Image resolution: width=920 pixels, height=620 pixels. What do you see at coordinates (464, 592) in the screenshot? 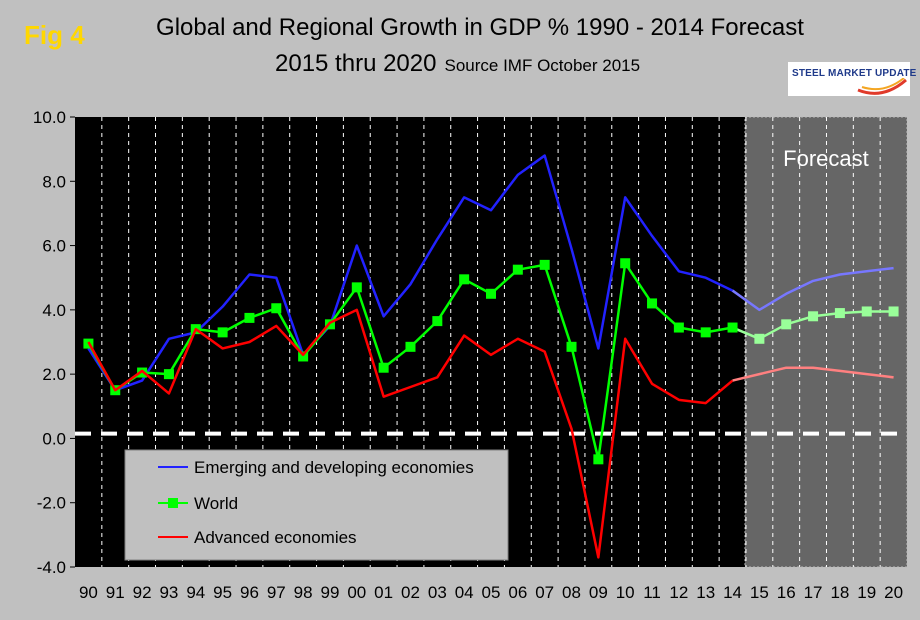
I see `x-tick-label: 04` at bounding box center [464, 592].